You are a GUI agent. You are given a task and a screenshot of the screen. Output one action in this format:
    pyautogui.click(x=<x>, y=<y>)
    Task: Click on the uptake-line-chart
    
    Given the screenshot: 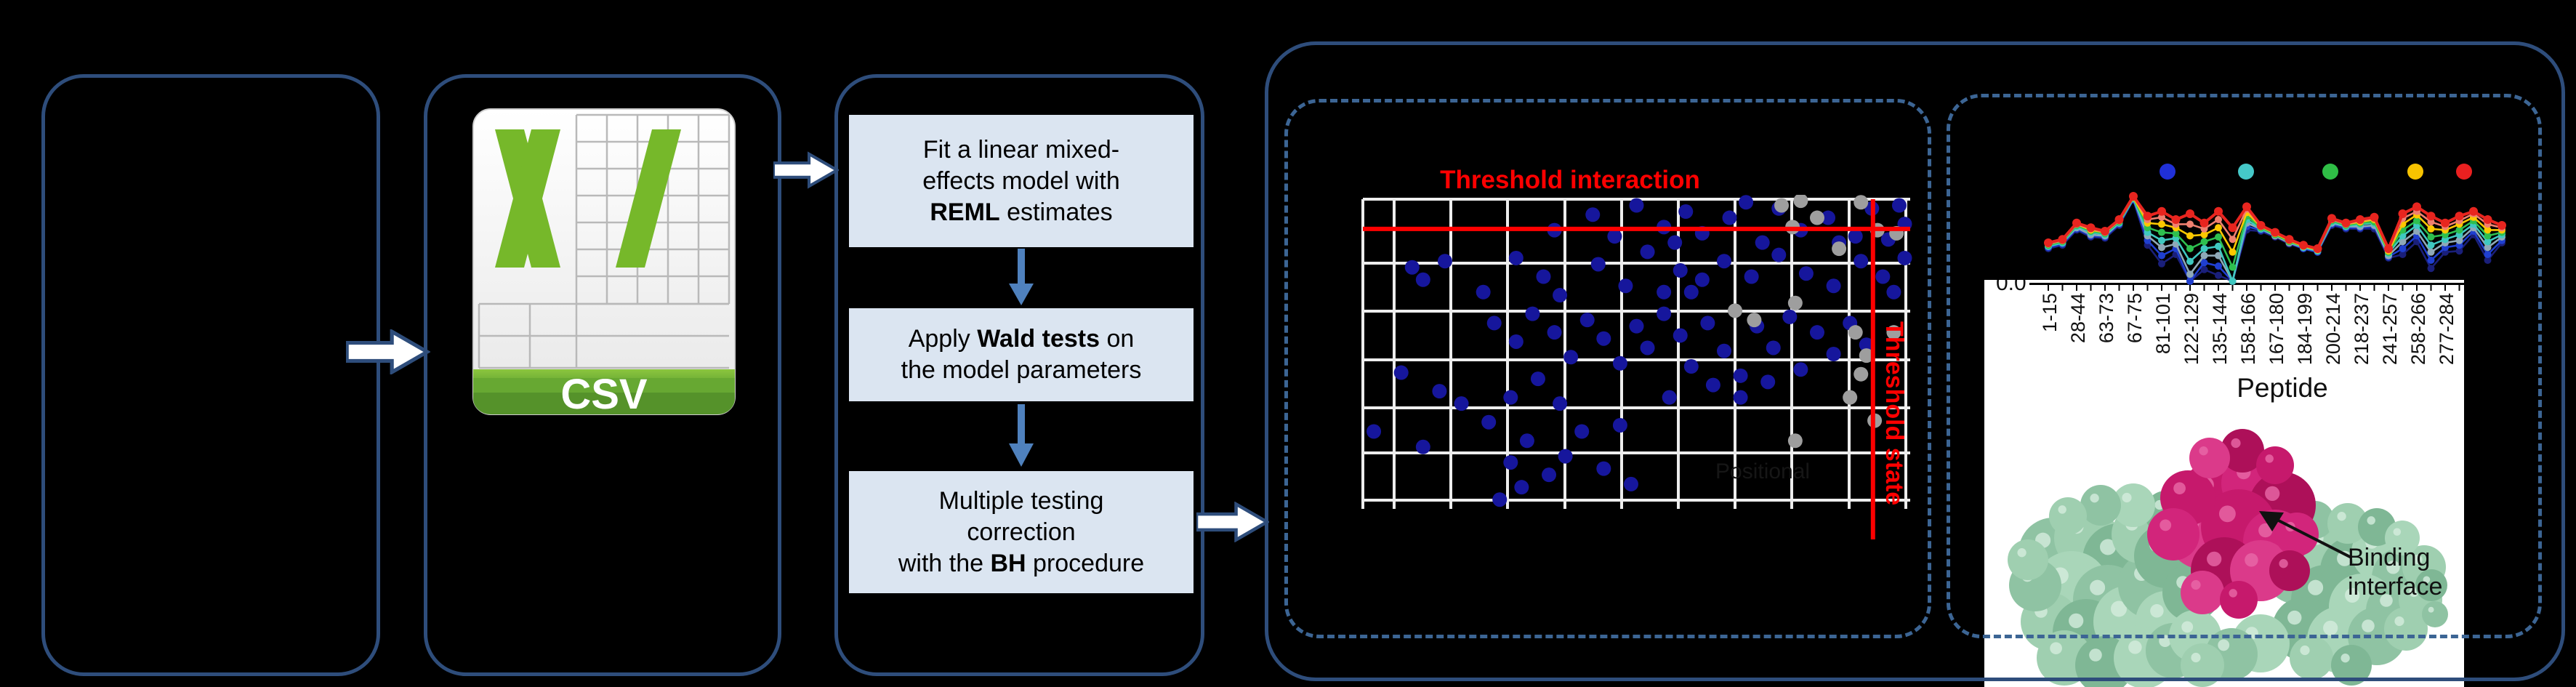 What is the action you would take?
    pyautogui.click(x=2275, y=224)
    